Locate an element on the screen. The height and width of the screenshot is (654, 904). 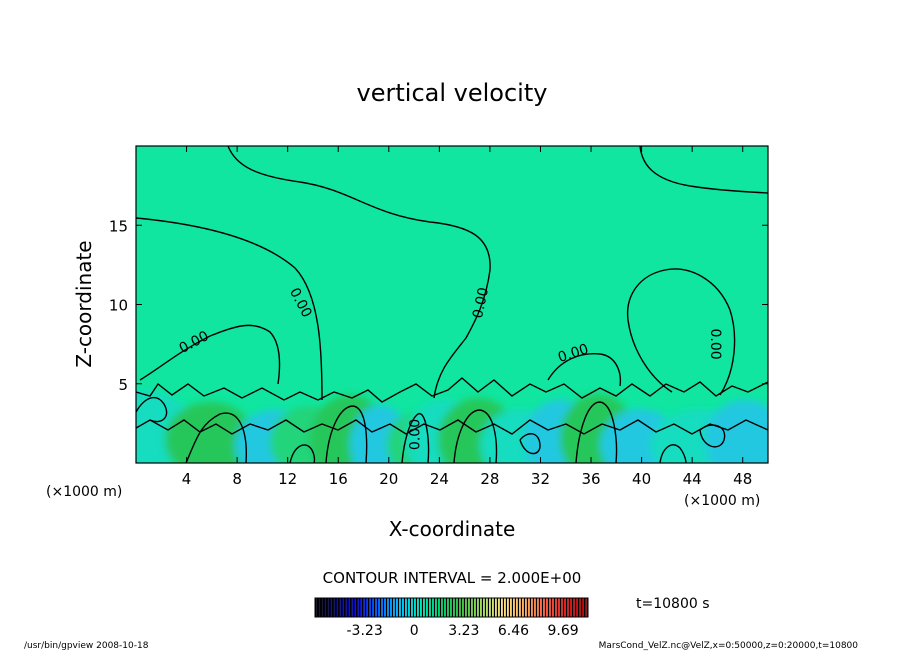
x-unit-left: (×1000 m) is located at coordinates (84, 492).